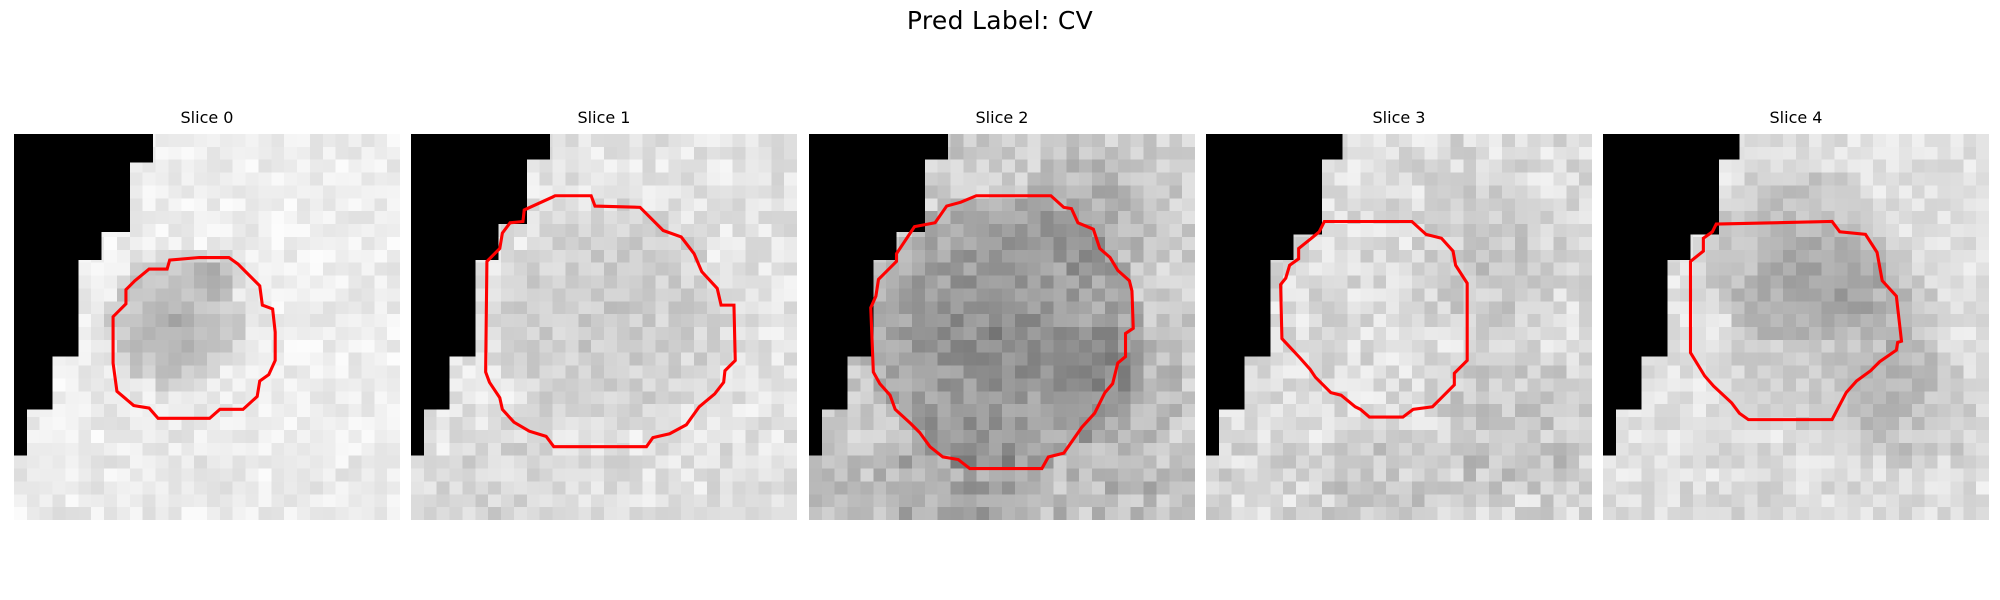 The height and width of the screenshot is (600, 2000). Describe the element at coordinates (604, 117) in the screenshot. I see `slice-title-1: Slice 1` at that location.